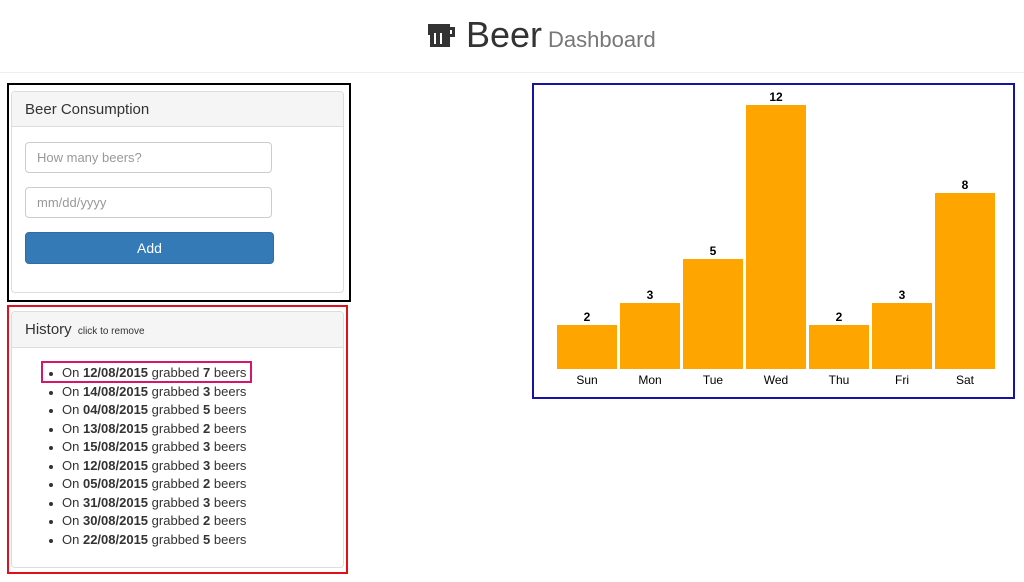 This screenshot has height=582, width=1024. What do you see at coordinates (902, 380) in the screenshot?
I see `x-tick-label: Fri` at bounding box center [902, 380].